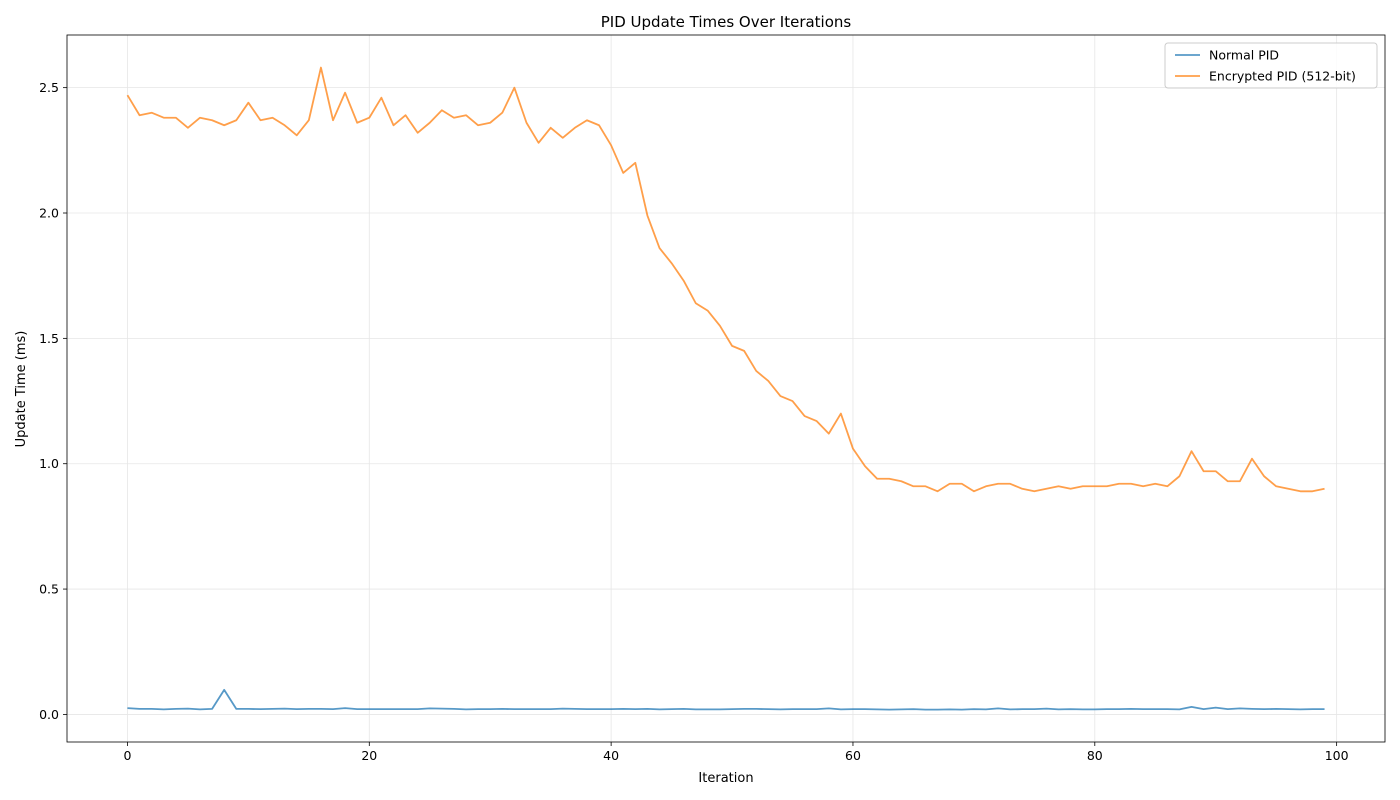 The height and width of the screenshot is (800, 1400). What do you see at coordinates (611, 755) in the screenshot?
I see `x-tick-label: 40` at bounding box center [611, 755].